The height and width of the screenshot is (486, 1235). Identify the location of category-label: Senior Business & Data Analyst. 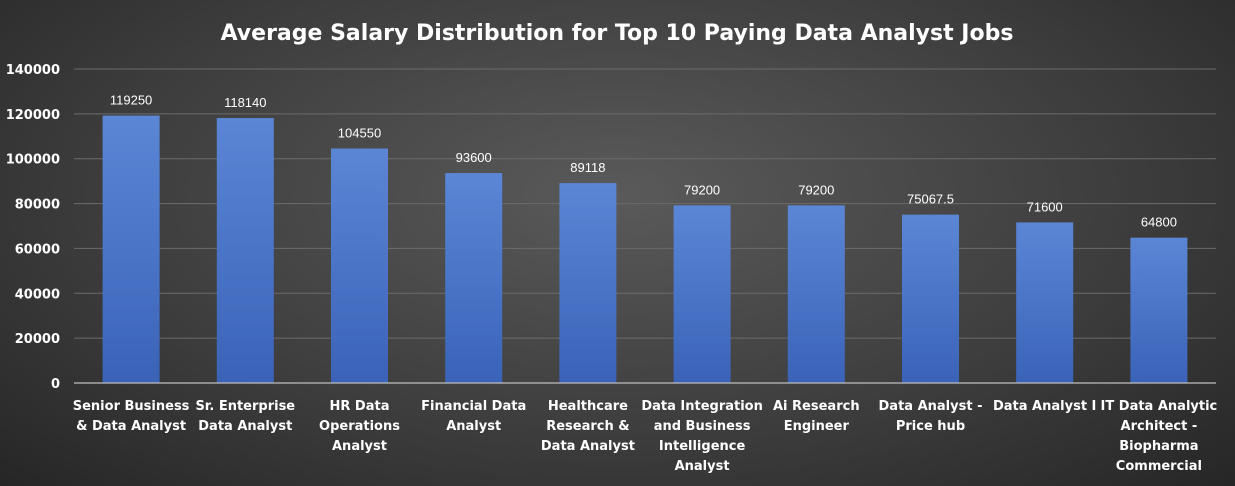
(131, 416).